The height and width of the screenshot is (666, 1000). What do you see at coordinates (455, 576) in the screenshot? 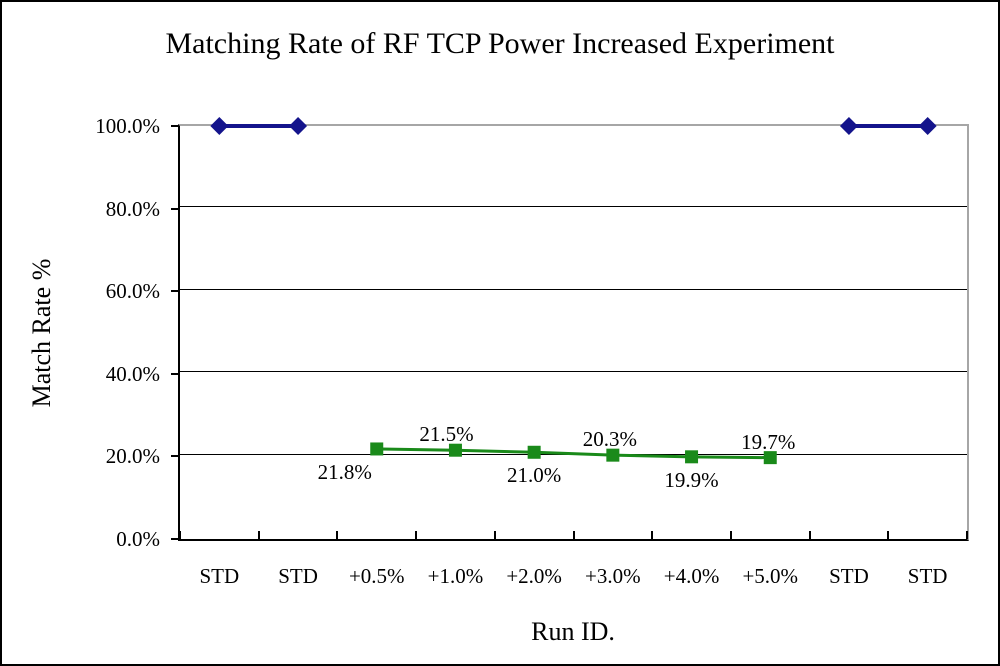
I see `x-axis-category-label: +1.0%` at bounding box center [455, 576].